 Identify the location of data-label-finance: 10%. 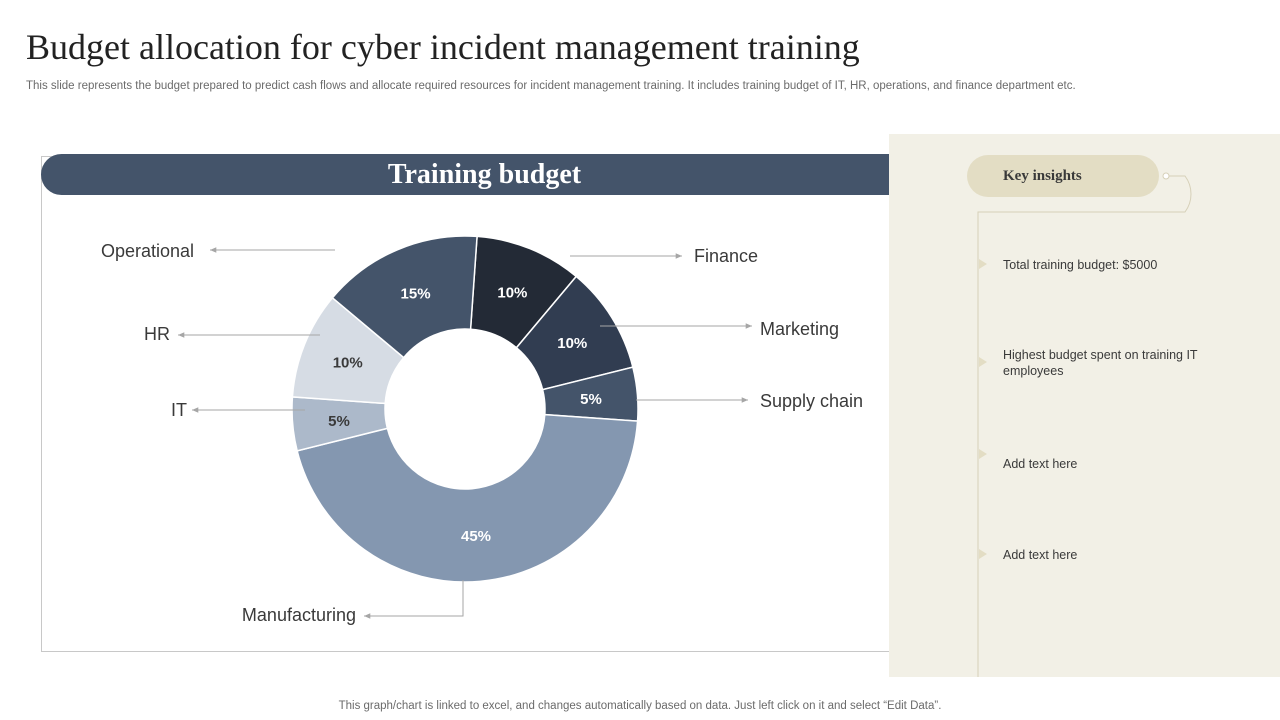
(512, 293).